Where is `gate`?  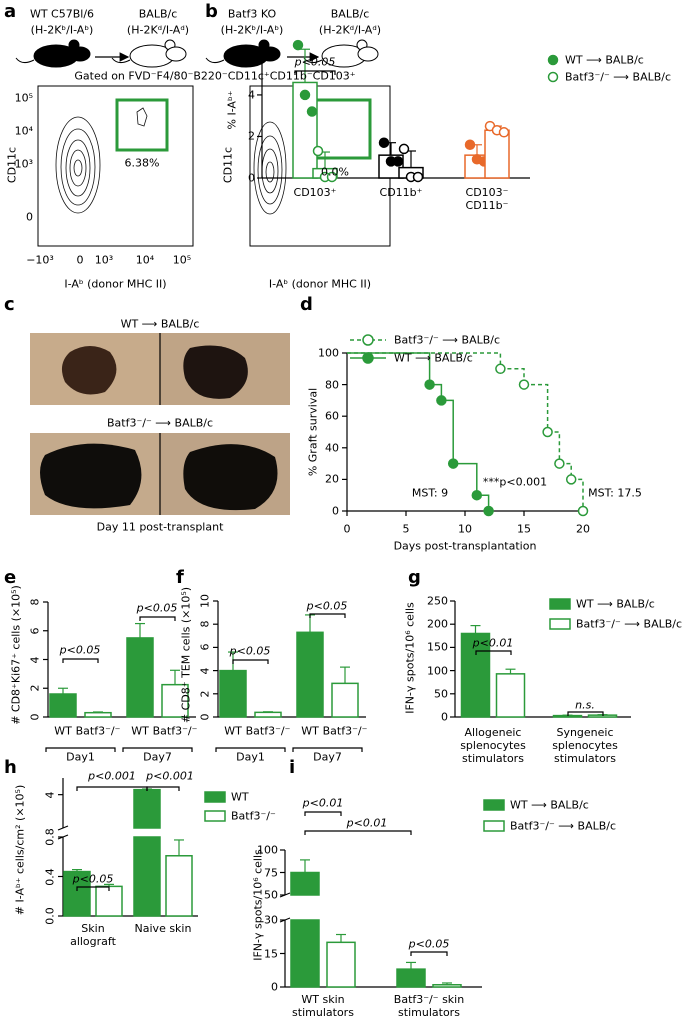 gate is located at coordinates (142, 125).